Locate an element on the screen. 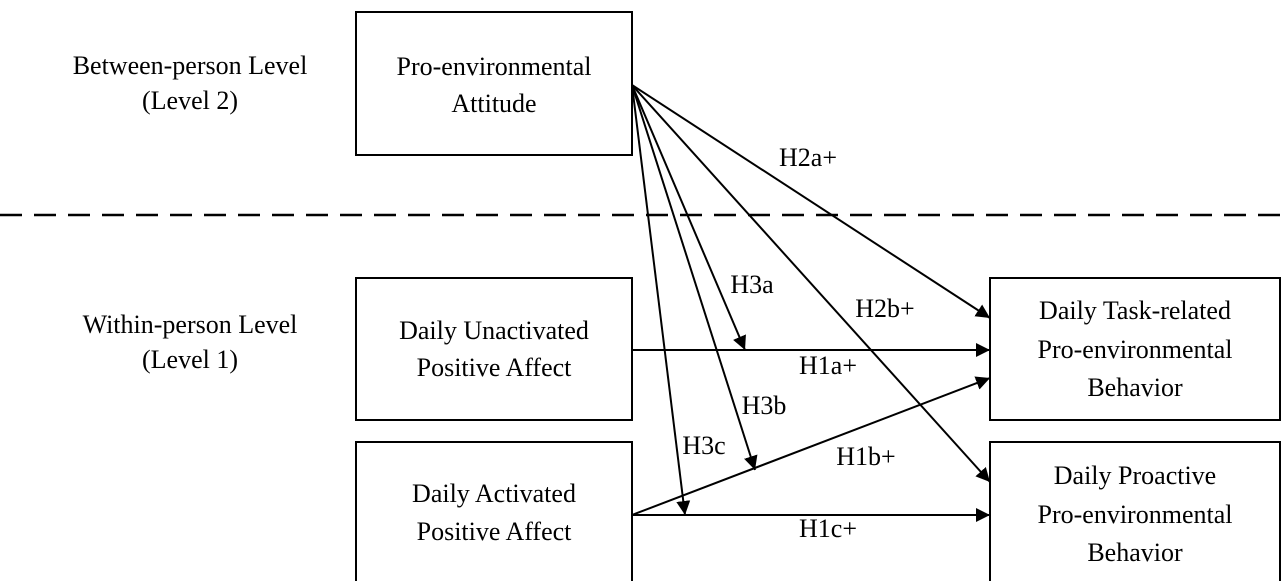 This screenshot has height=581, width=1282. edge-label: H3b is located at coordinates (764, 405).